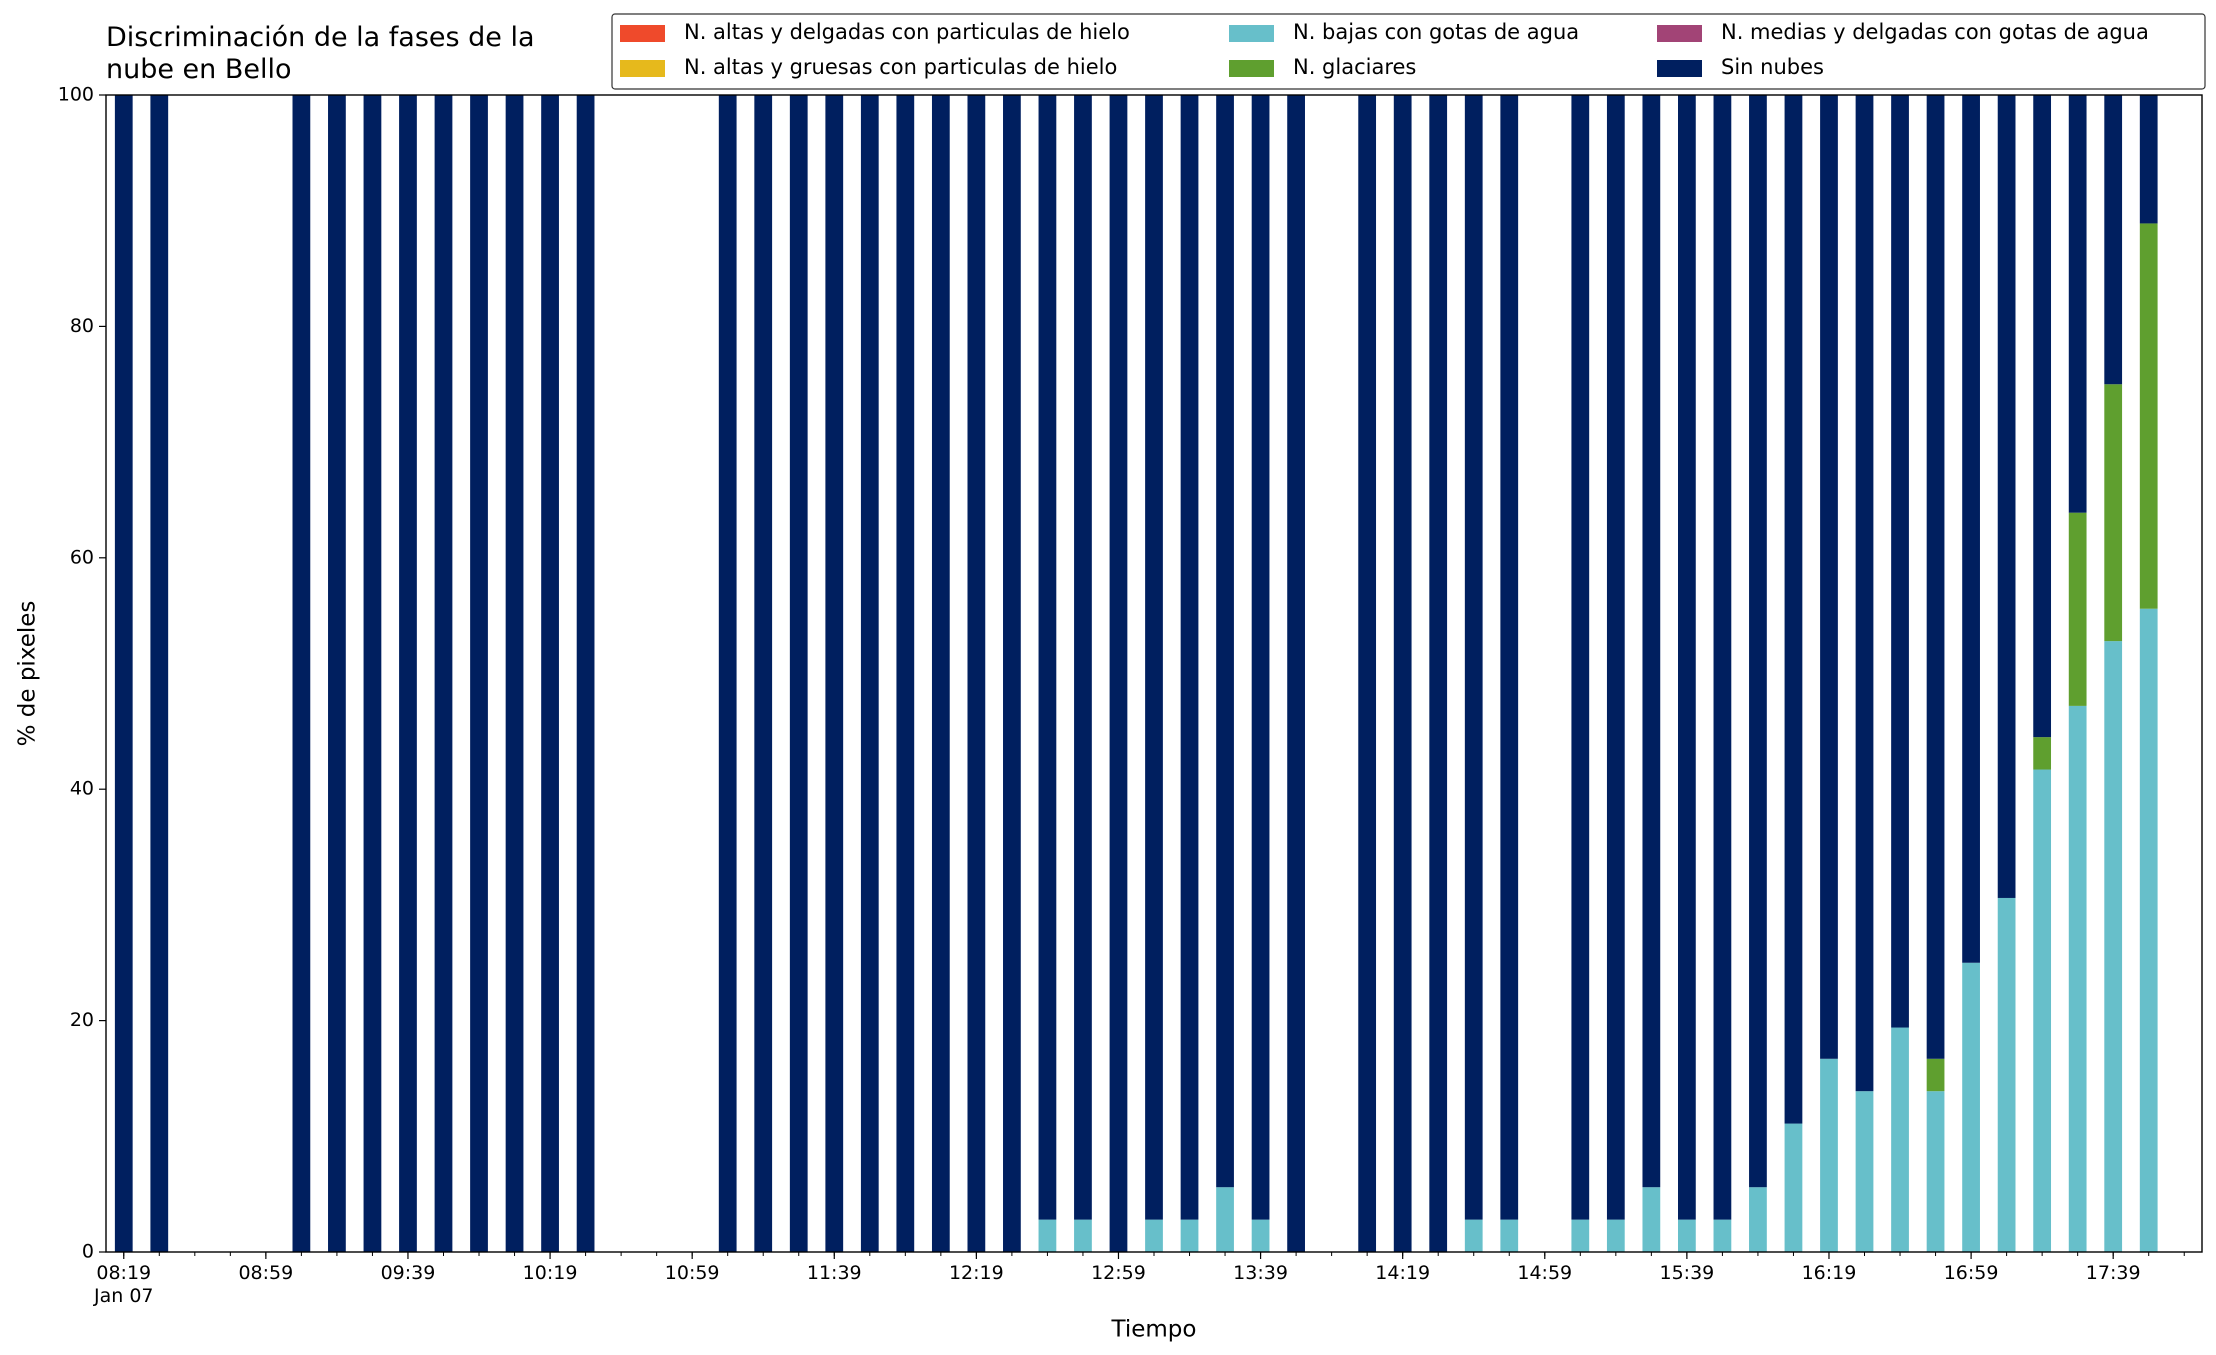 This screenshot has height=1355, width=2216. Describe the element at coordinates (550, 1273) in the screenshot. I see `x-tick-label: 10:19` at that location.